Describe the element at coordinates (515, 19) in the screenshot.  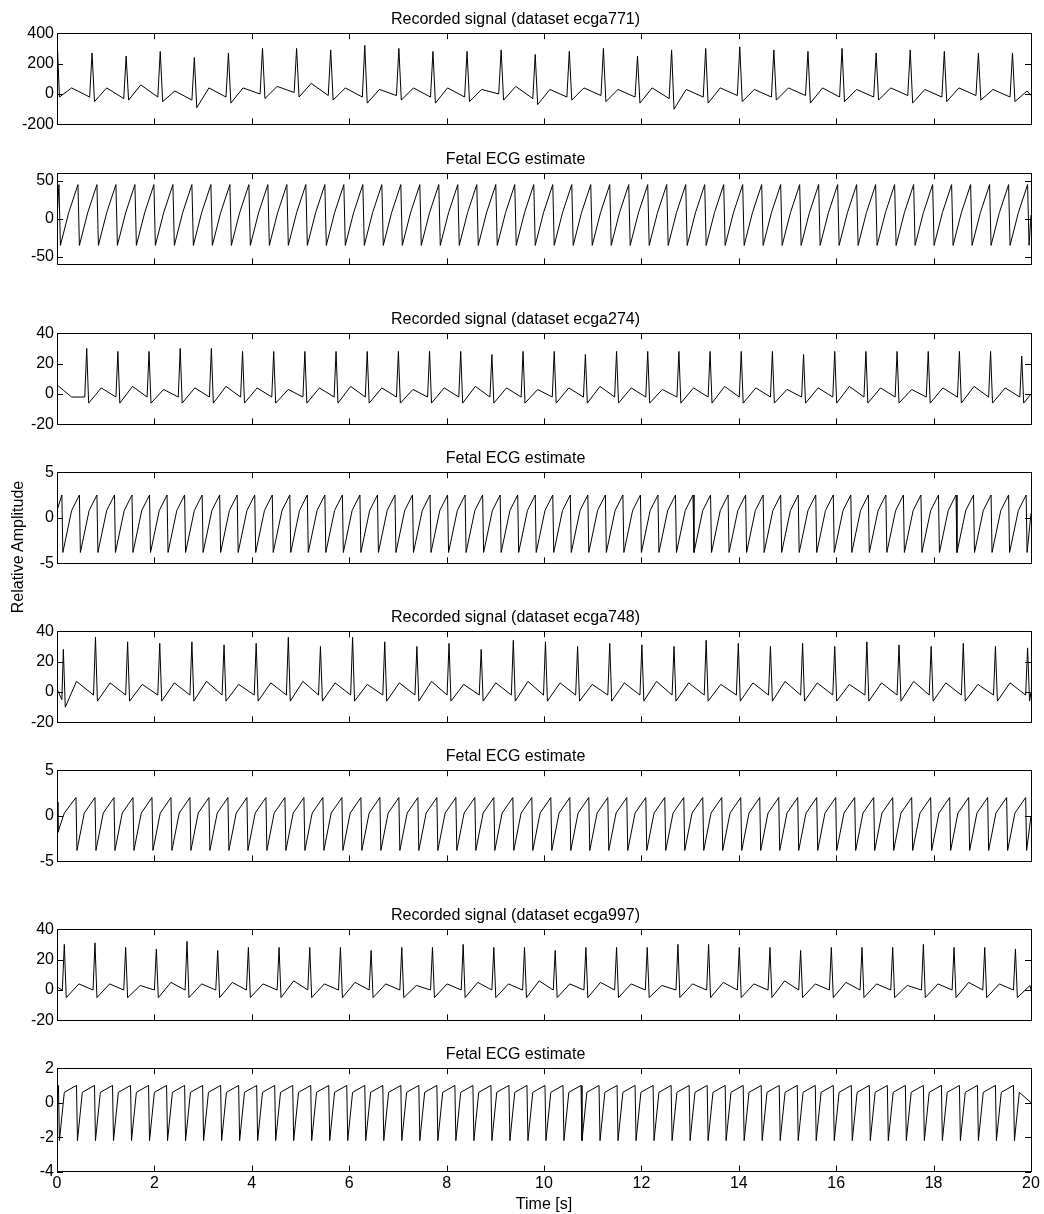
I see `chart-title: Recorded signal (dataset ecga771)` at that location.